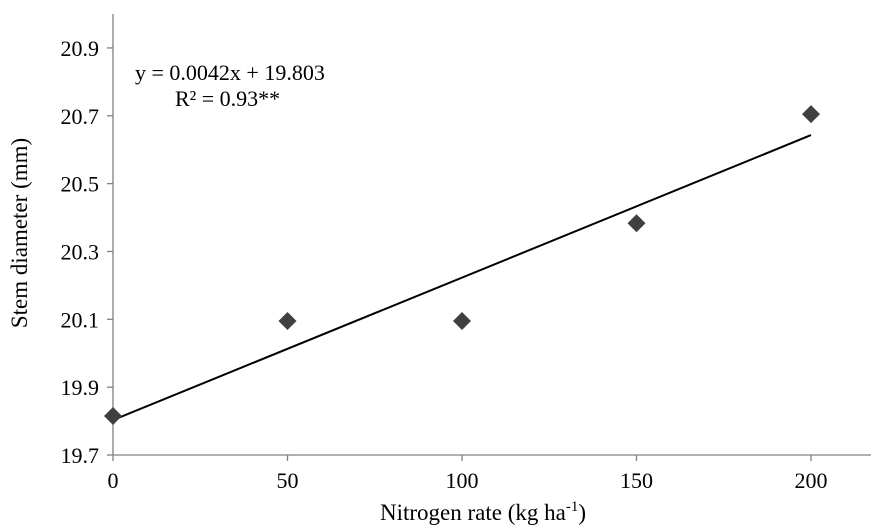 The image size is (871, 529). I want to click on x-axis-ticks: 0 50 100 150 200, so click(468, 474).